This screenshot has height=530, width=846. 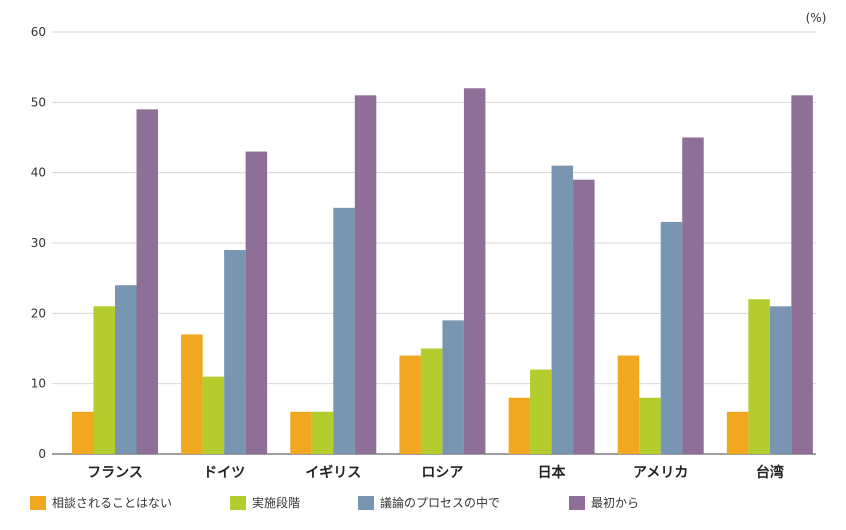 What do you see at coordinates (770, 472) in the screenshot?
I see `category-label: 台湾` at bounding box center [770, 472].